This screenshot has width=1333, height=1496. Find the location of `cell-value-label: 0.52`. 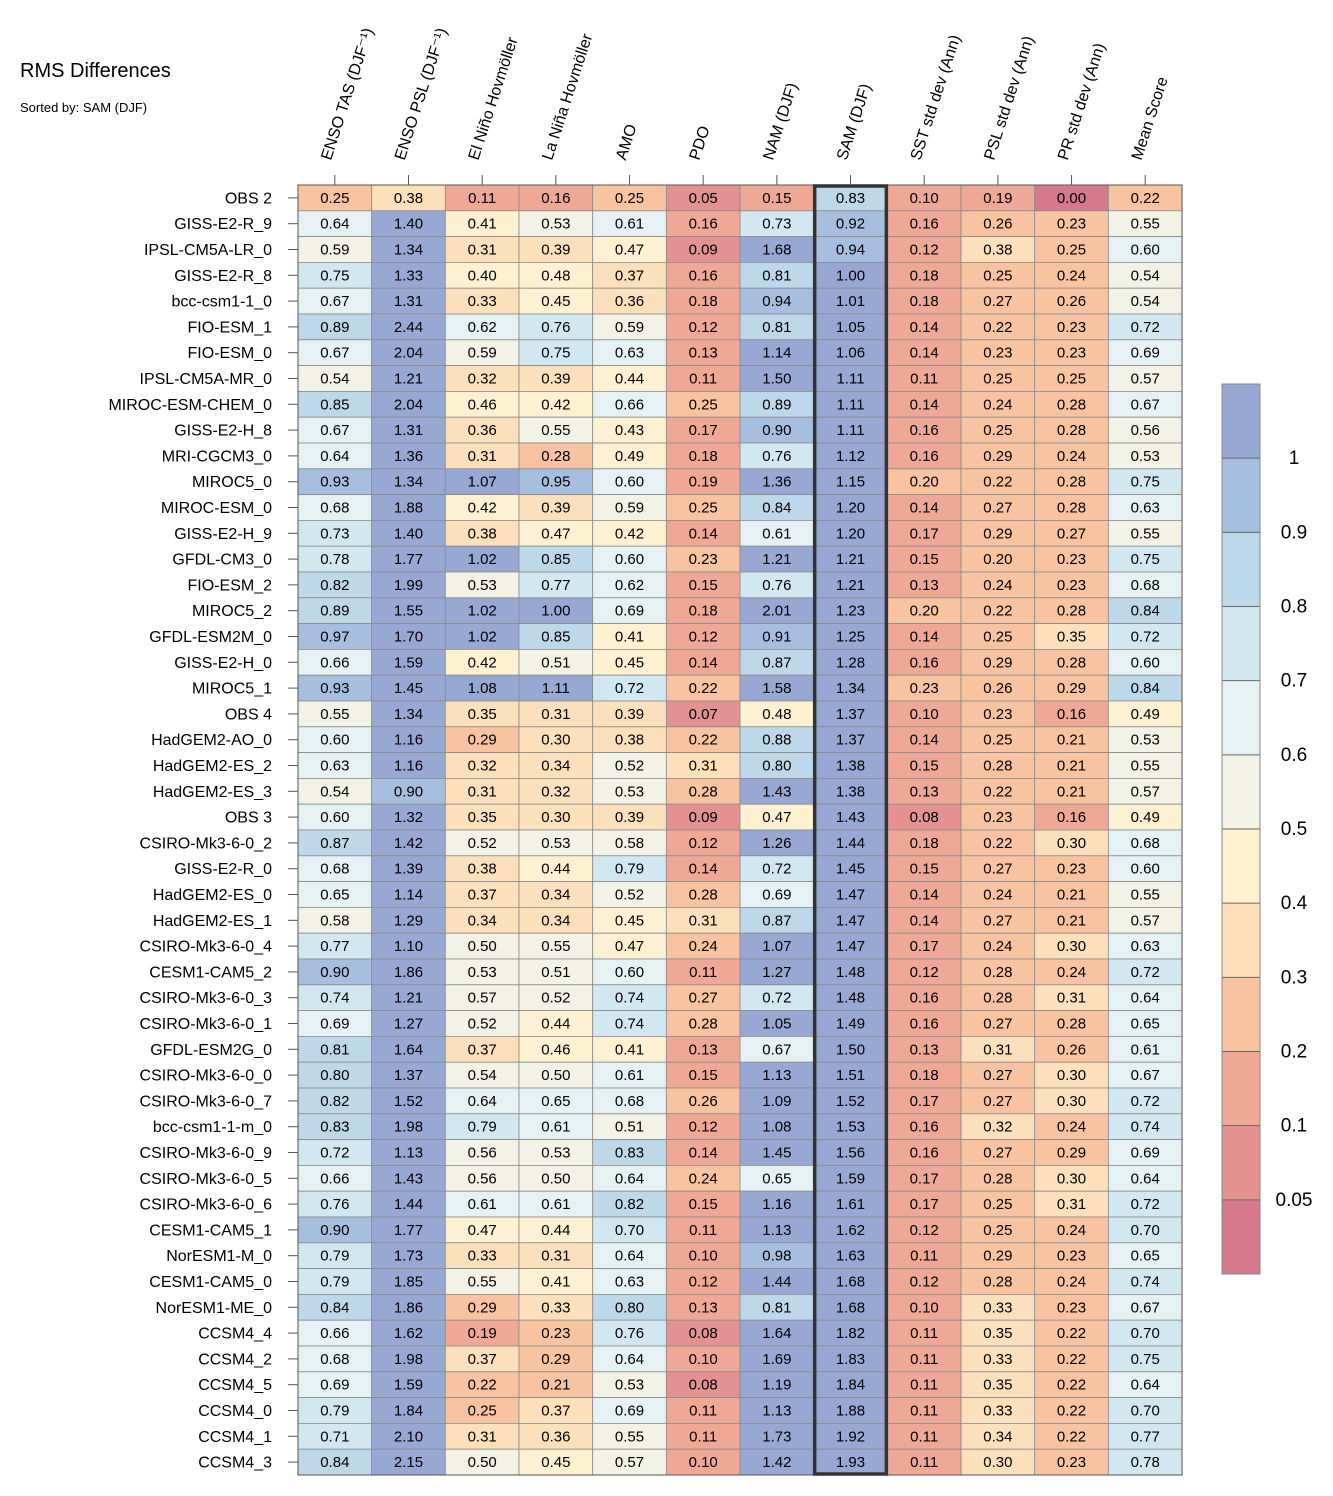

cell-value-label: 0.52 is located at coordinates (629, 766).